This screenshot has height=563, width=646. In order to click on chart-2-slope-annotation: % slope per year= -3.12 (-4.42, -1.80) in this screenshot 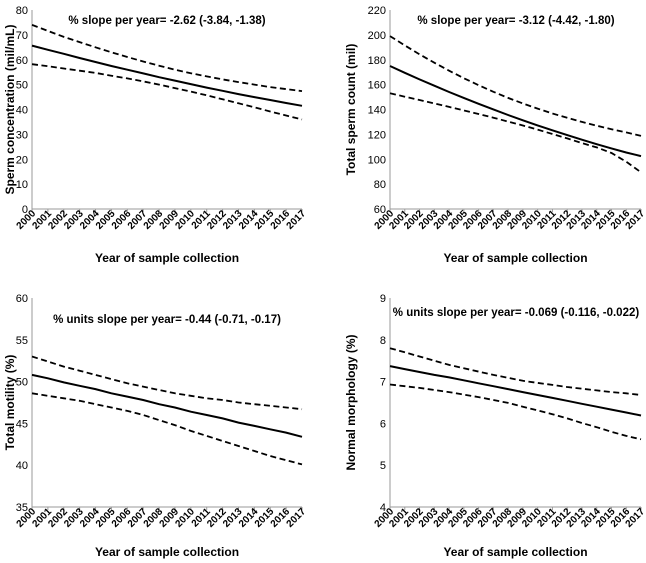, I will do `click(515, 21)`.